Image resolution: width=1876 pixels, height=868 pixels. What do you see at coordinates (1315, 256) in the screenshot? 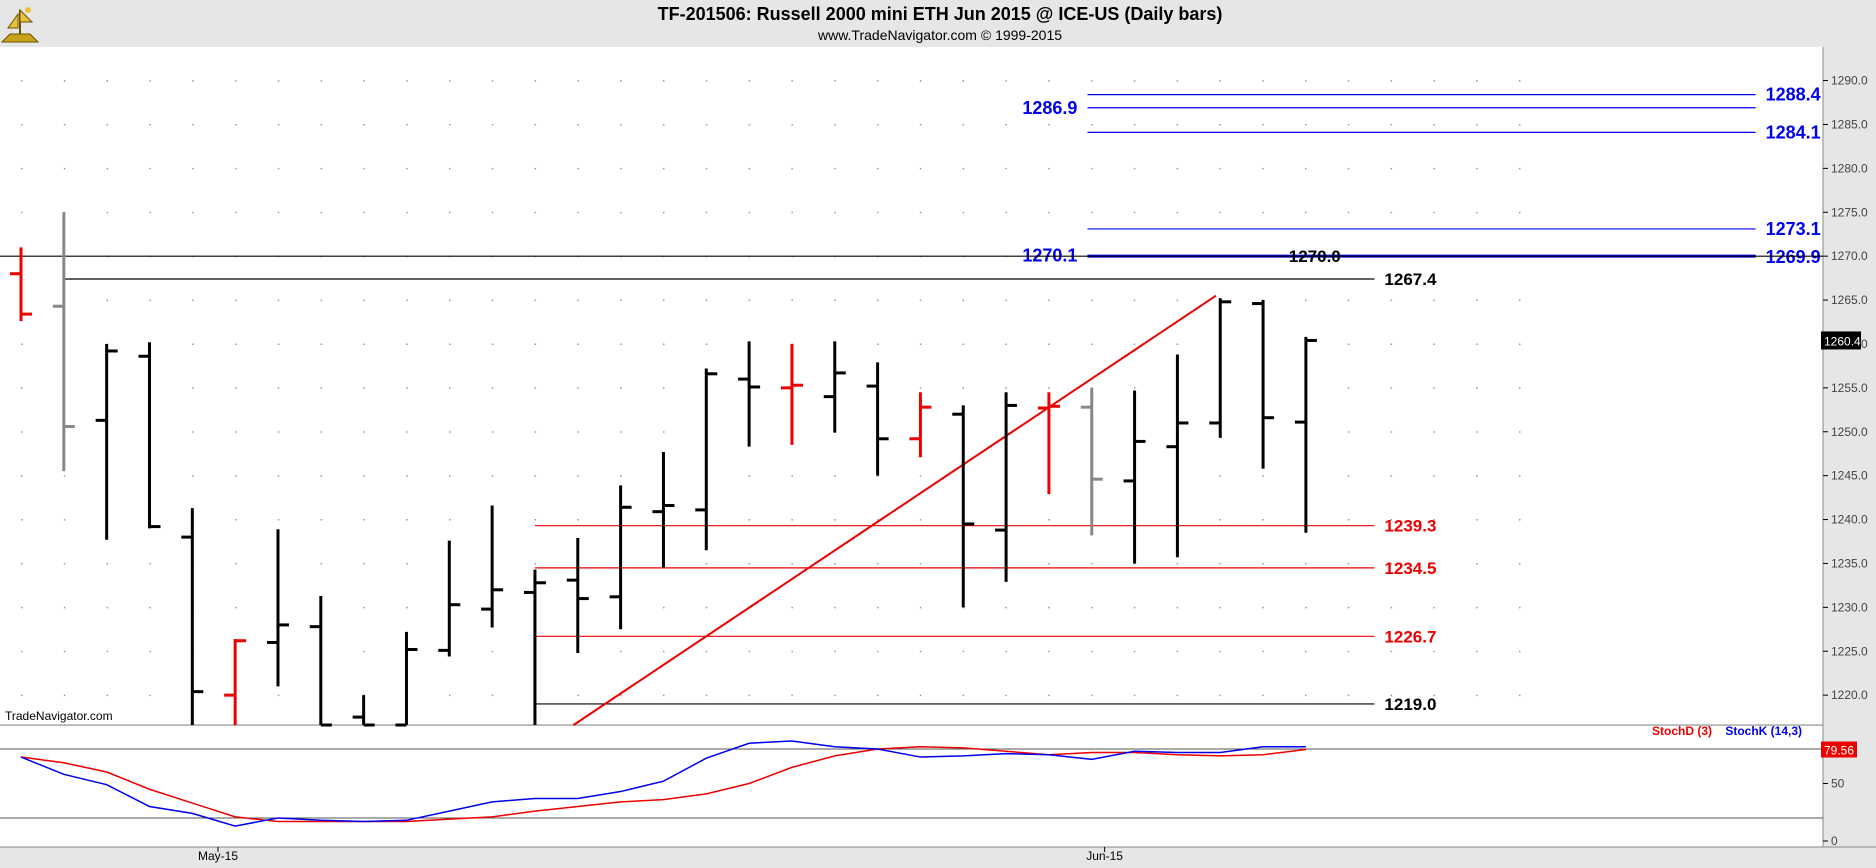
I see `level-label: 1270.0` at bounding box center [1315, 256].